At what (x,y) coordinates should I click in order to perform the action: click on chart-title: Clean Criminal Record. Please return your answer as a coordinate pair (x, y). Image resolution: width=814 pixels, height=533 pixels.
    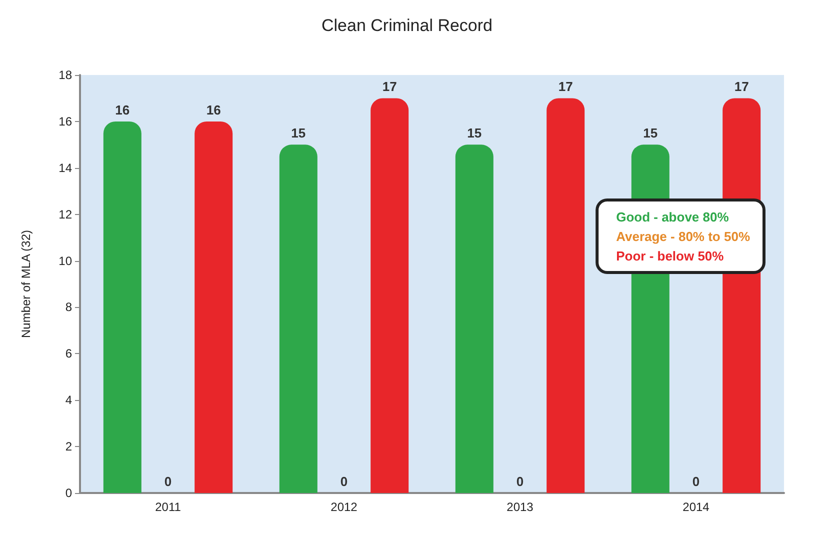
    Looking at the image, I should click on (407, 25).